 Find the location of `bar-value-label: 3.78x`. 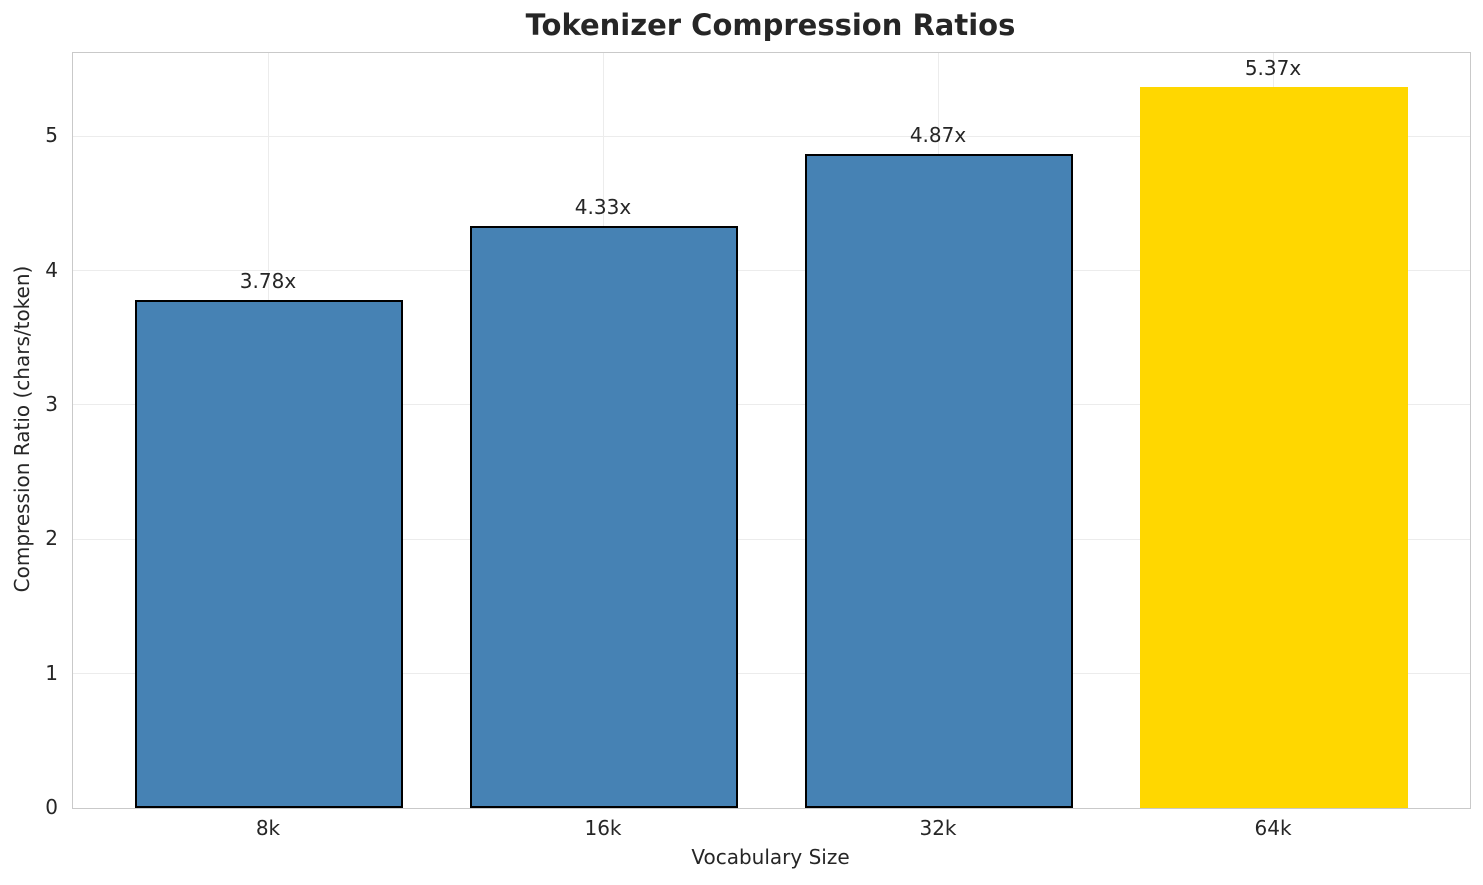

bar-value-label: 3.78x is located at coordinates (268, 281).